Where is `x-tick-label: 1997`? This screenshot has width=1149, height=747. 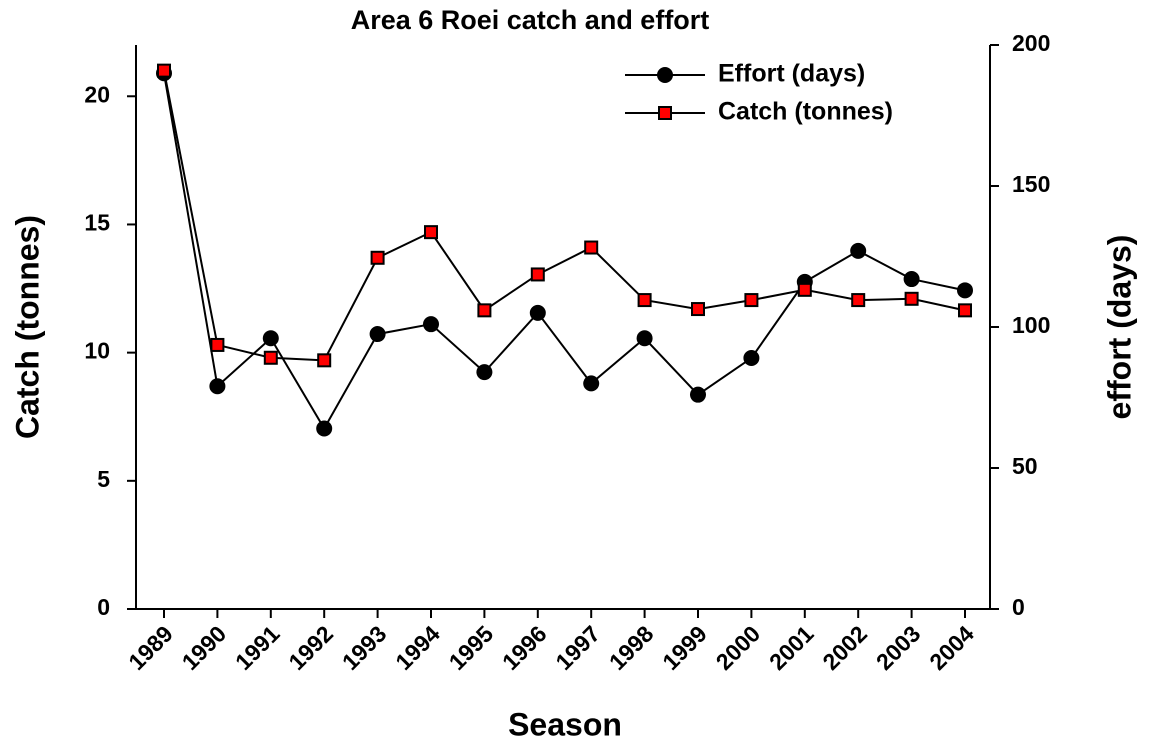
x-tick-label: 1997 is located at coordinates (577, 647).